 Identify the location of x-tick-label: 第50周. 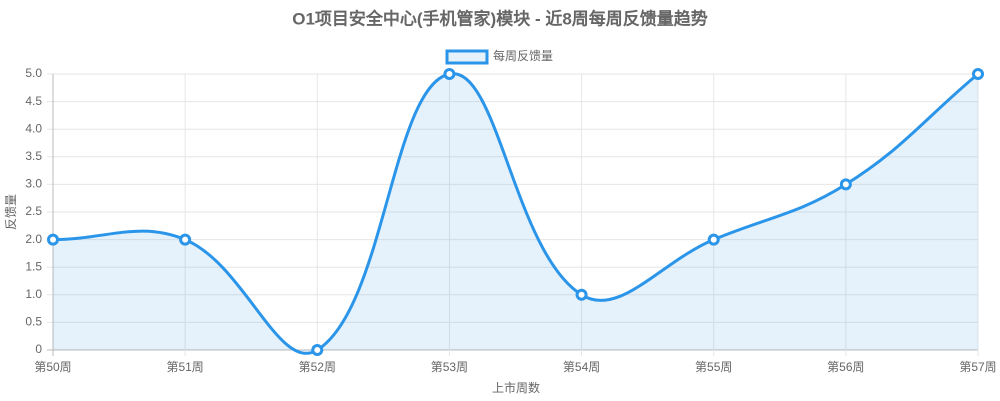
(52, 367).